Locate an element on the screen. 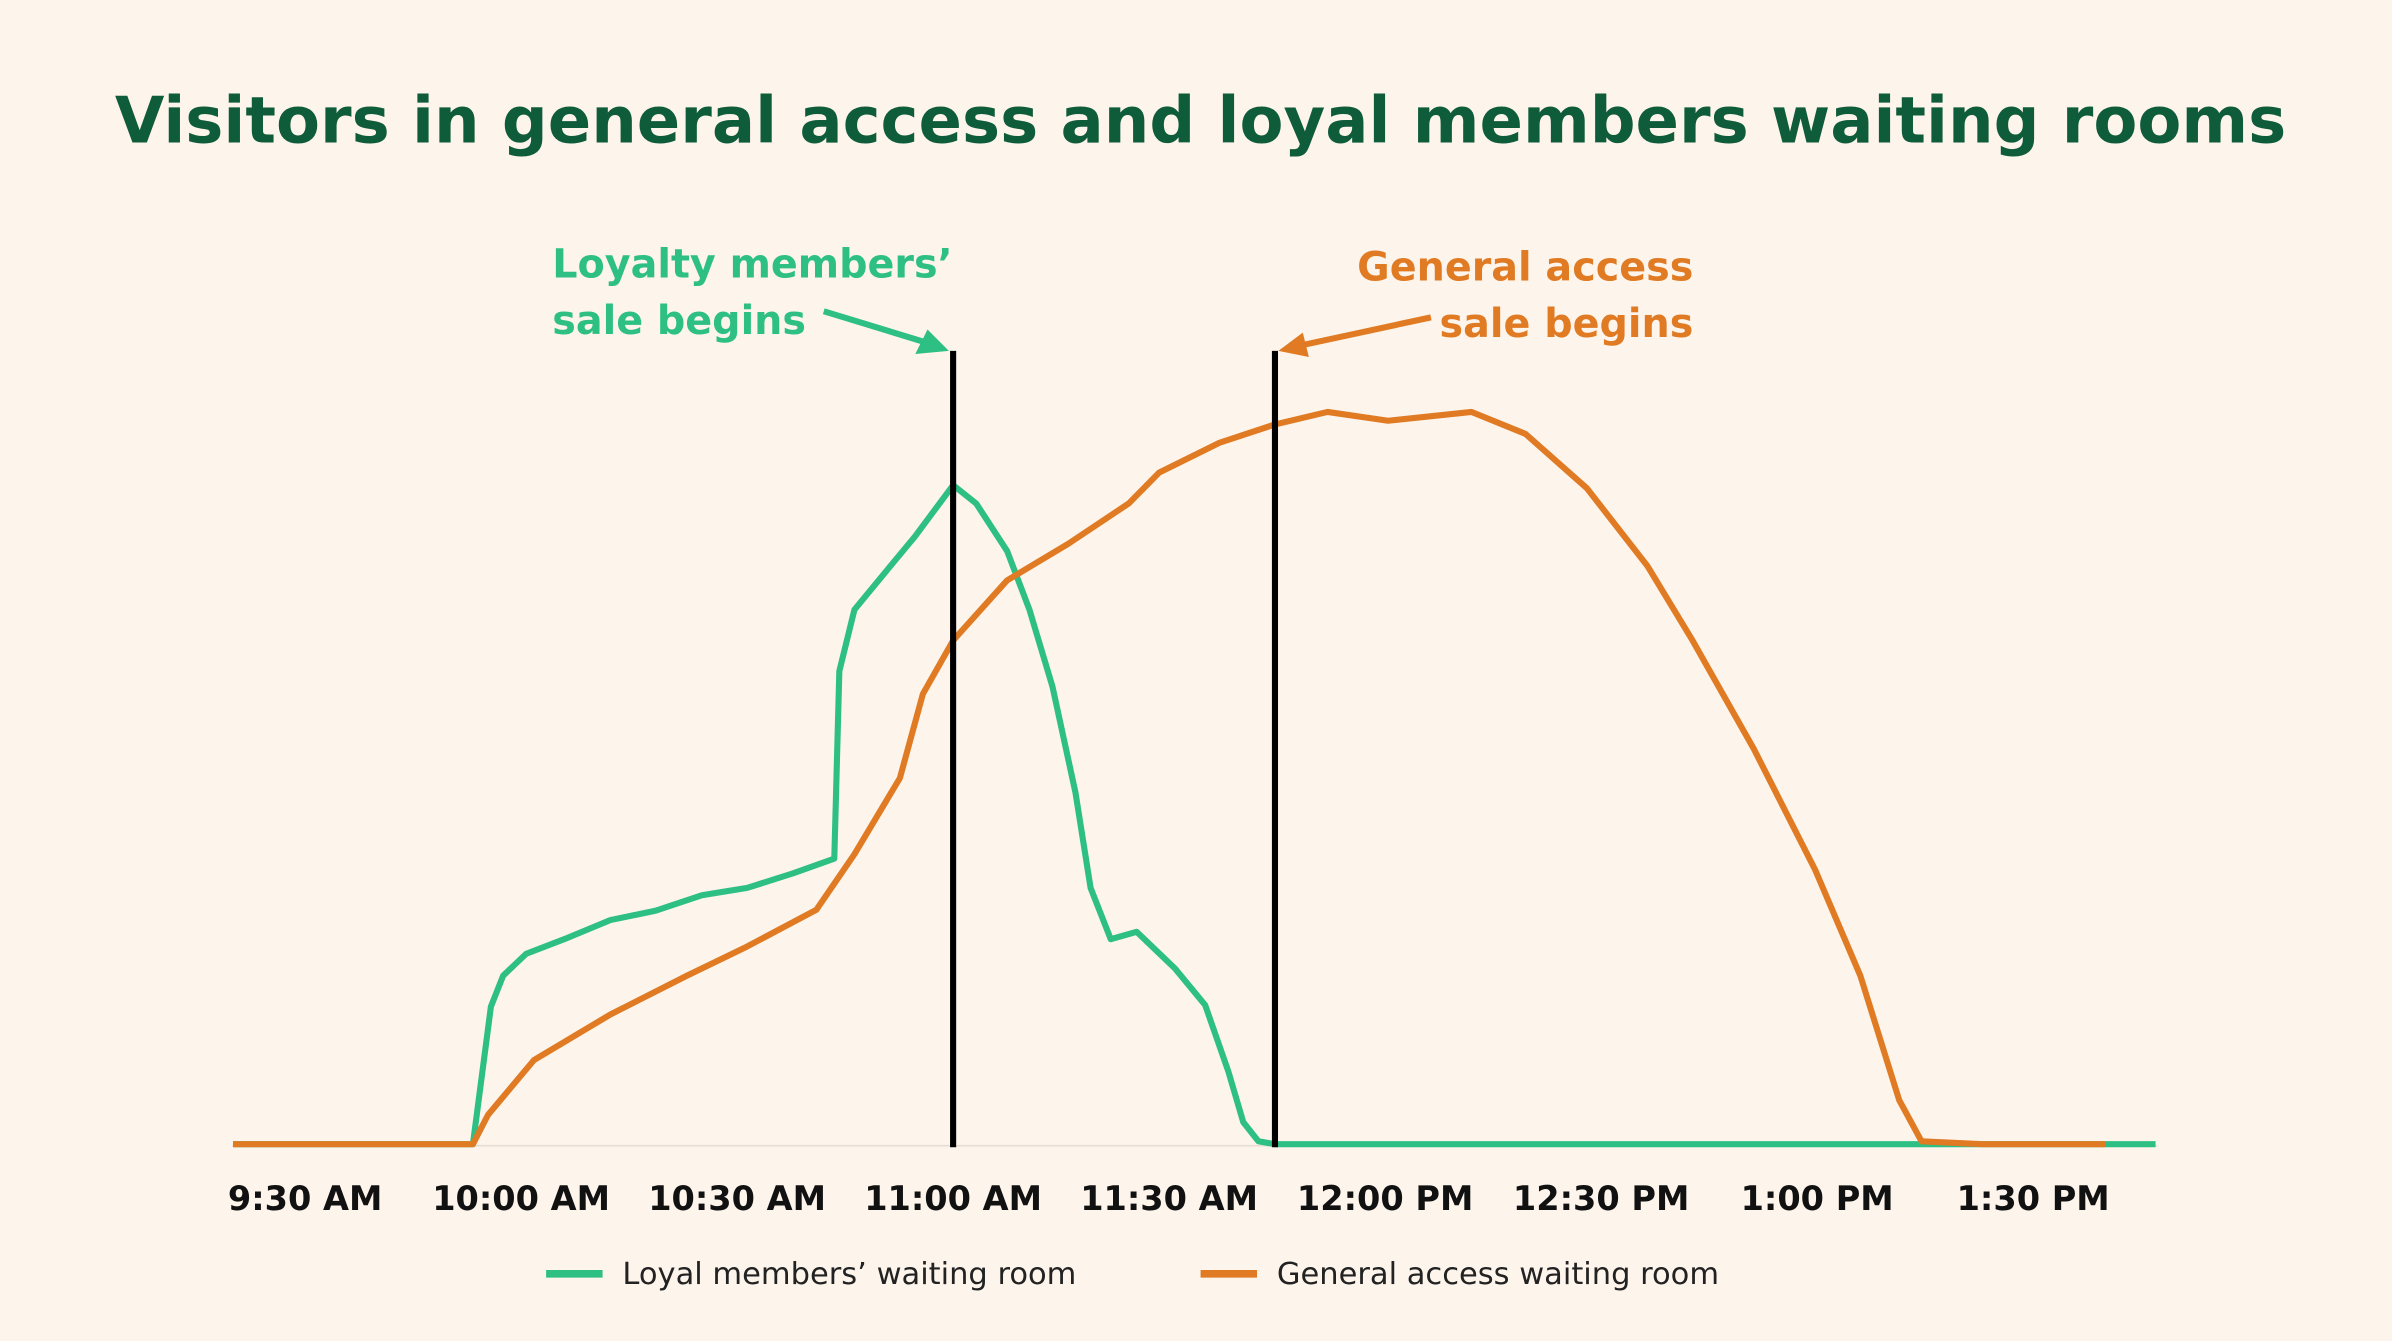  x-tick-label: 9:30 AM is located at coordinates (305, 1198).